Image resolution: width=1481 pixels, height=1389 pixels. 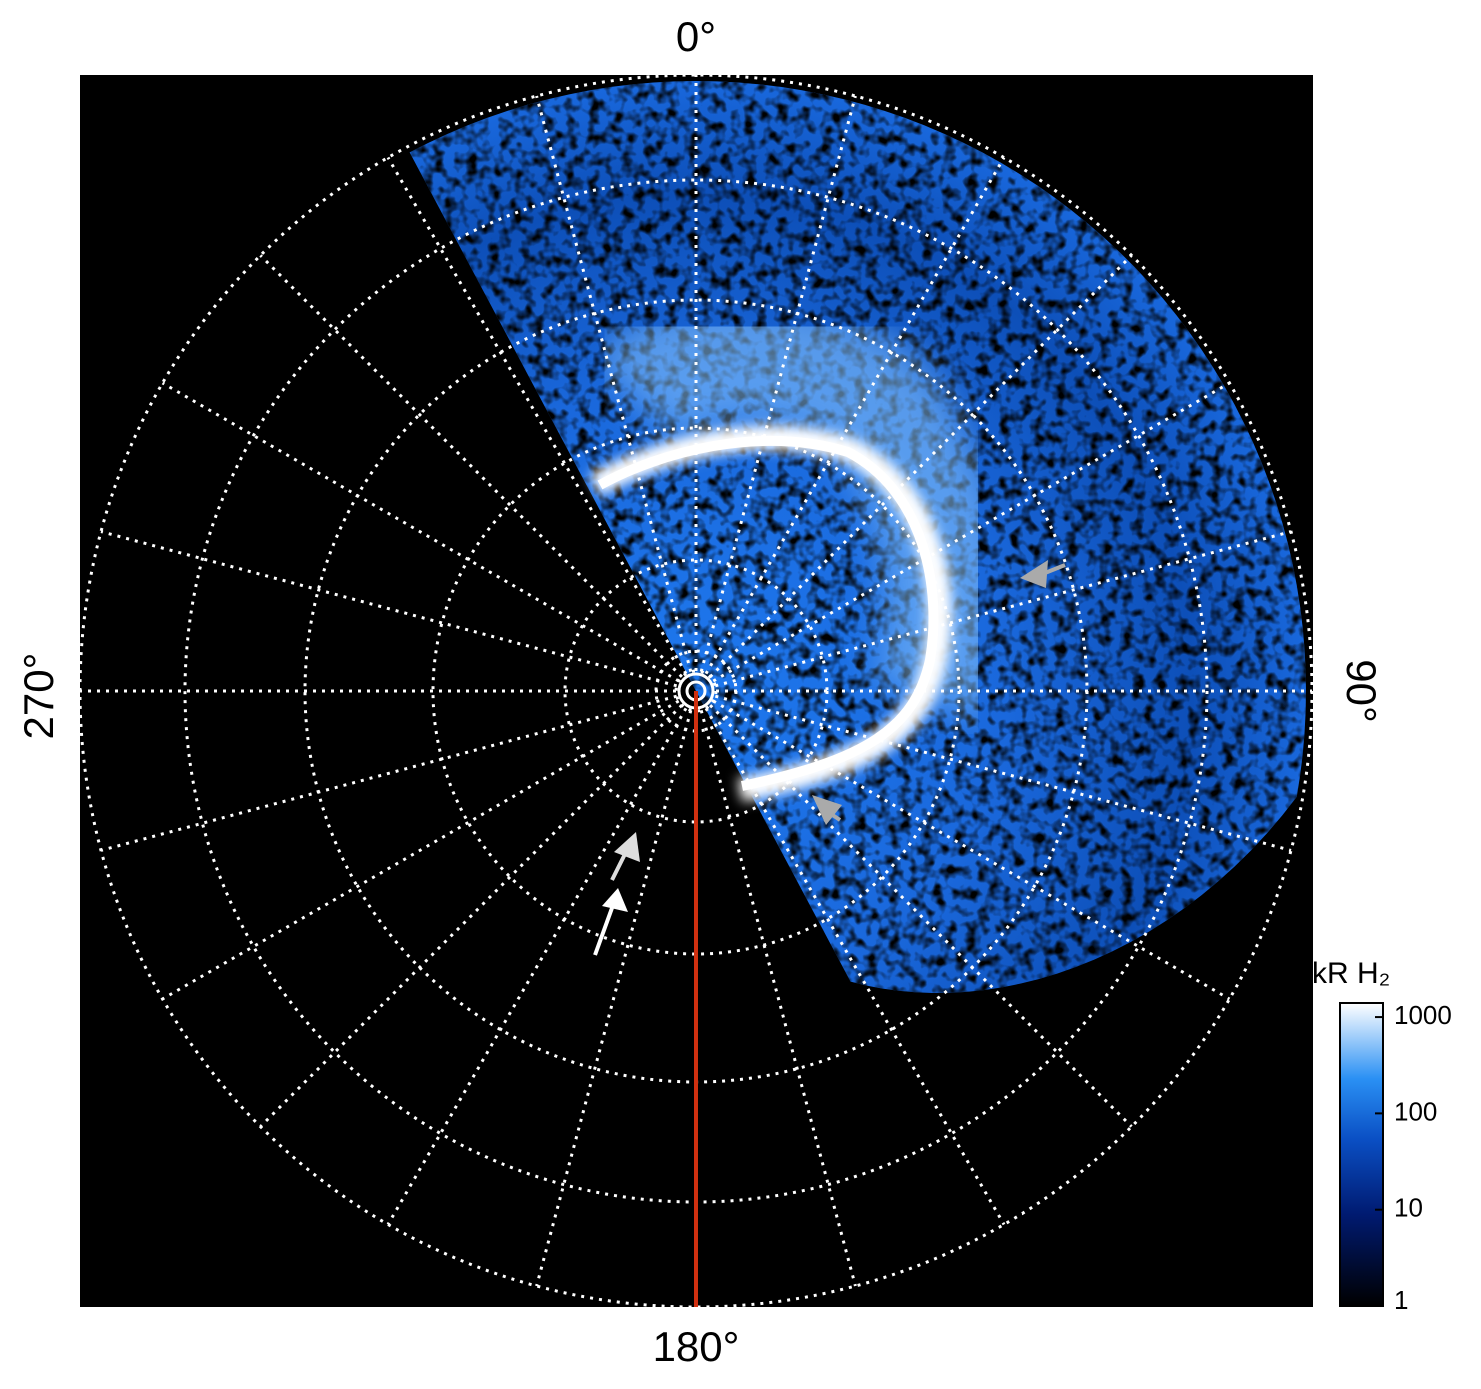 I want to click on angle-label-bottom: 180°, so click(x=696, y=1346).